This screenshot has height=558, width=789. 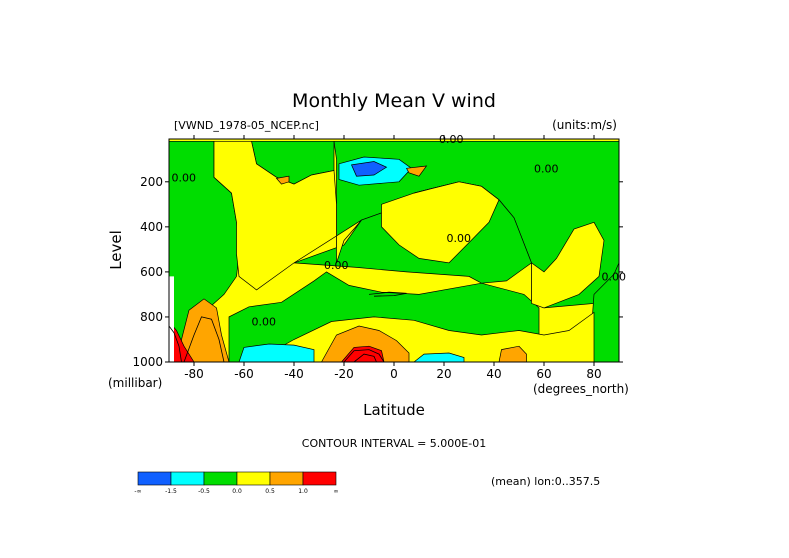 I want to click on y-units-label: (millibar), so click(x=135, y=383).